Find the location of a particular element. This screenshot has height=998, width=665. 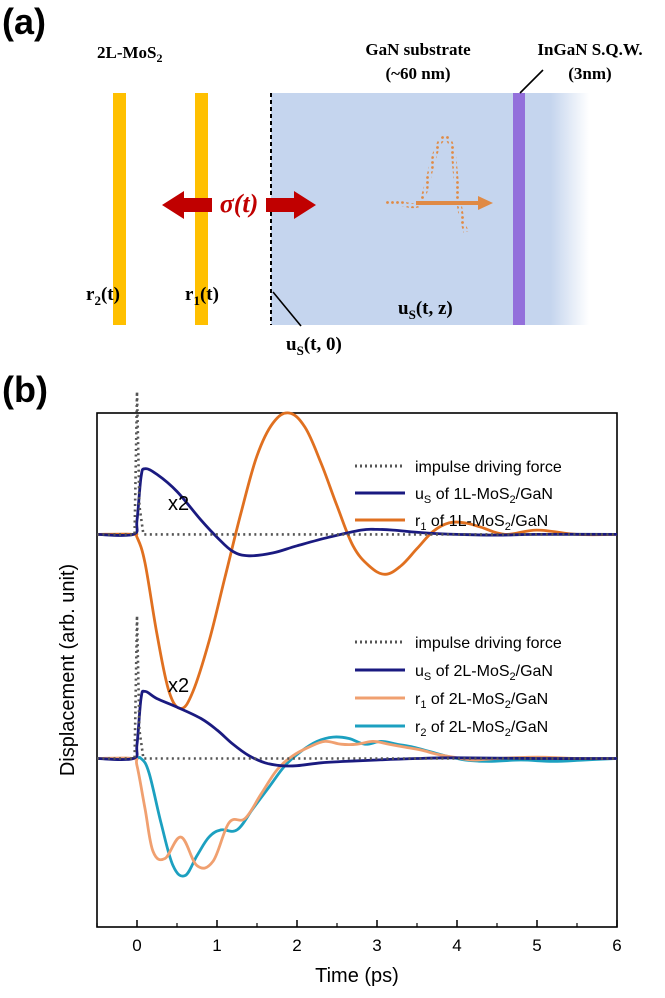

legend-bottom-label-3: r2 of 2L-MoS2/GaN is located at coordinates (481, 729).